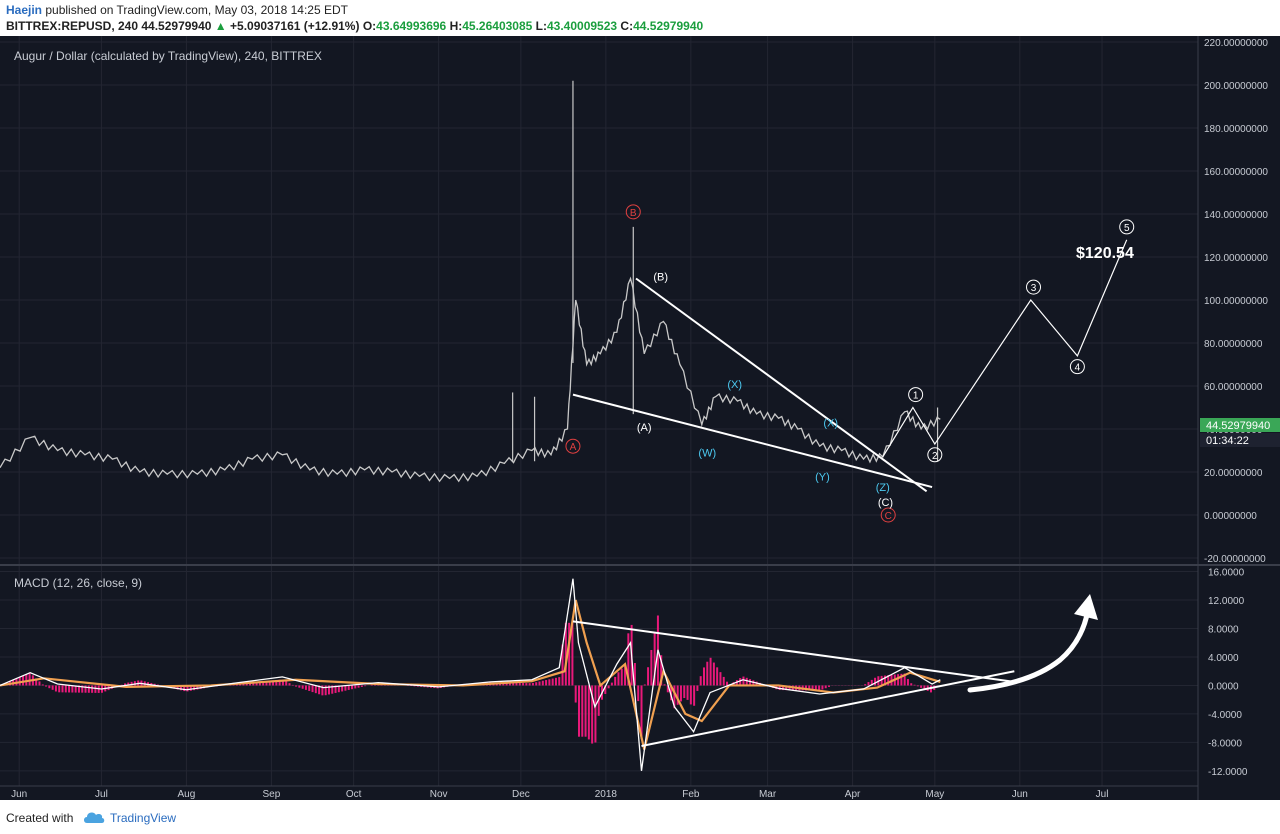 Image resolution: width=1280 pixels, height=834 pixels. What do you see at coordinates (1226, 601) in the screenshot?
I see `macd-tick-label: 12.0000` at bounding box center [1226, 601].